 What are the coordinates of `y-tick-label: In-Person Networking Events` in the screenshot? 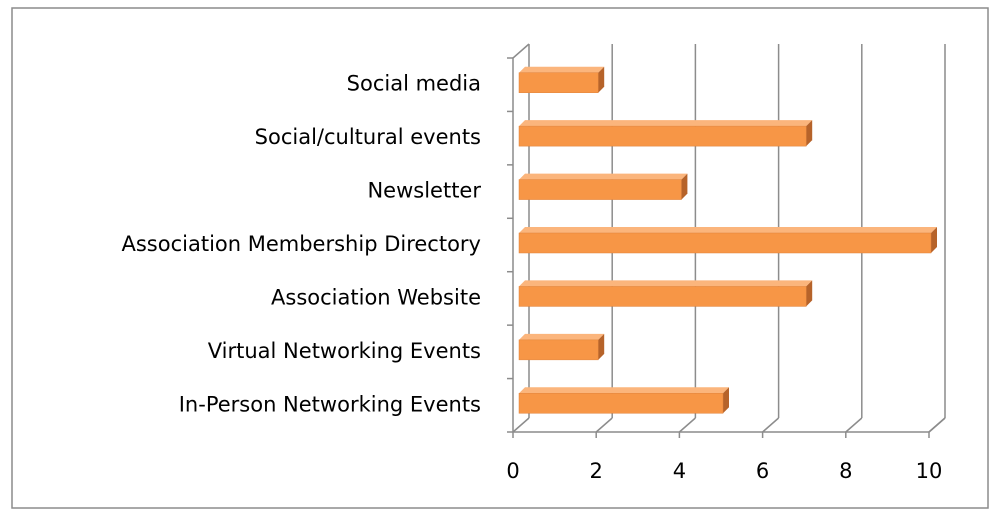 It's located at (330, 404).